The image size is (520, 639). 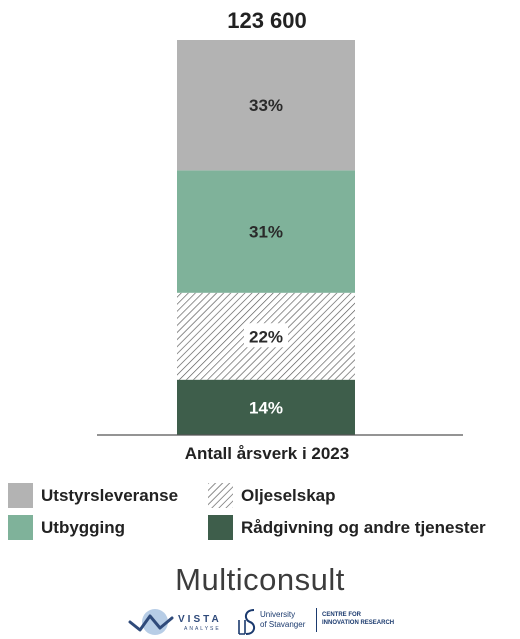 What do you see at coordinates (200, 619) in the screenshot?
I see `vista-logo-text: VISTA` at bounding box center [200, 619].